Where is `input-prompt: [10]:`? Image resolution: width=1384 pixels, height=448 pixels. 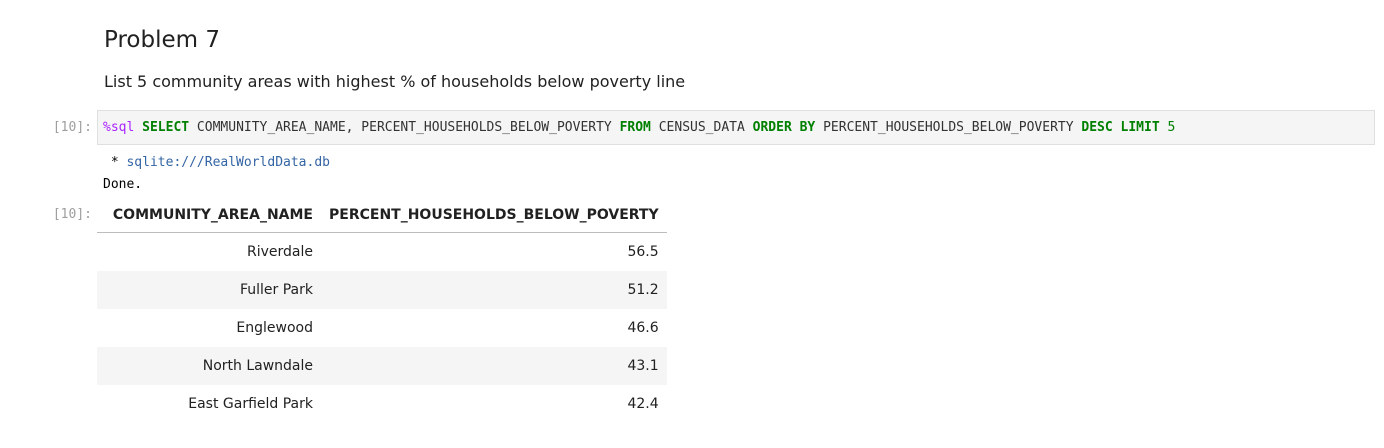 input-prompt: [10]: is located at coordinates (72, 127).